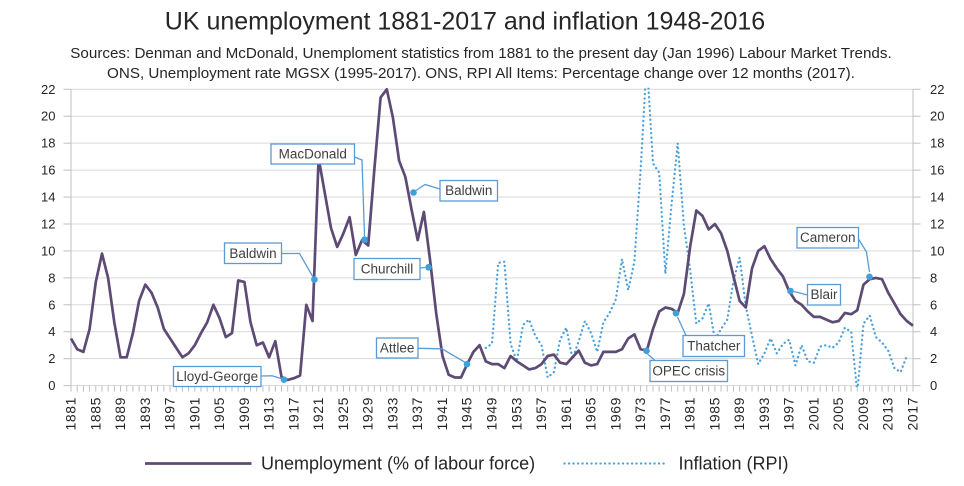 This screenshot has height=486, width=964. I want to click on svg-text: Cameron, so click(828, 237).